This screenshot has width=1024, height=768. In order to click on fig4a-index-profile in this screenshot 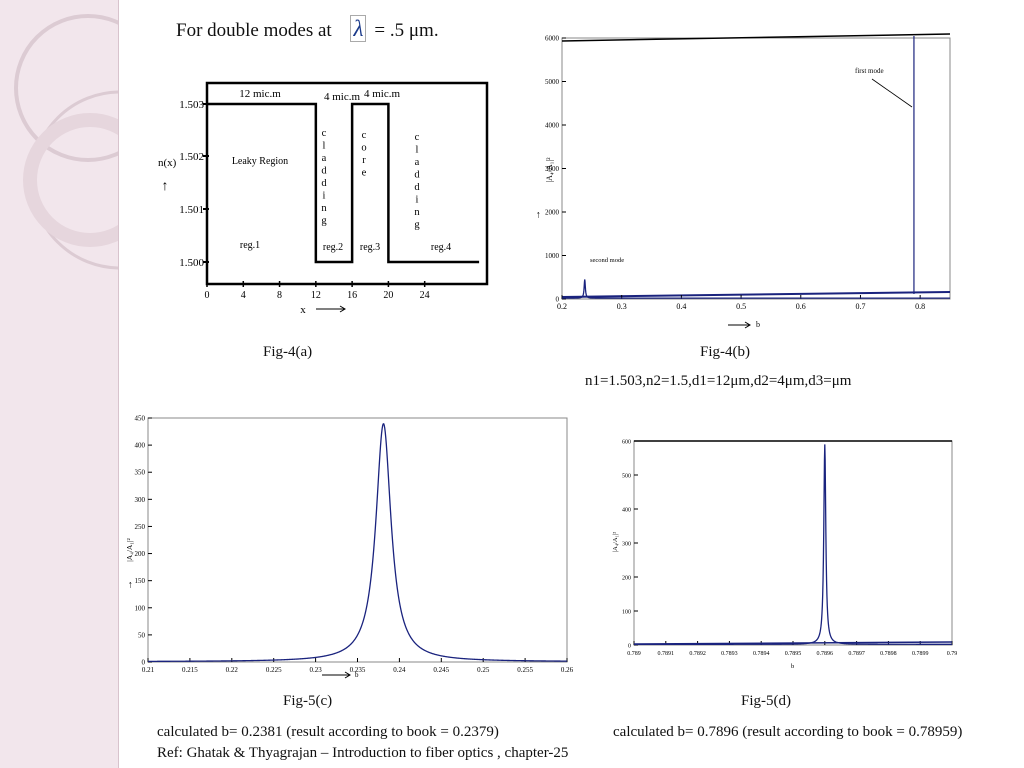, I will do `click(343, 183)`.